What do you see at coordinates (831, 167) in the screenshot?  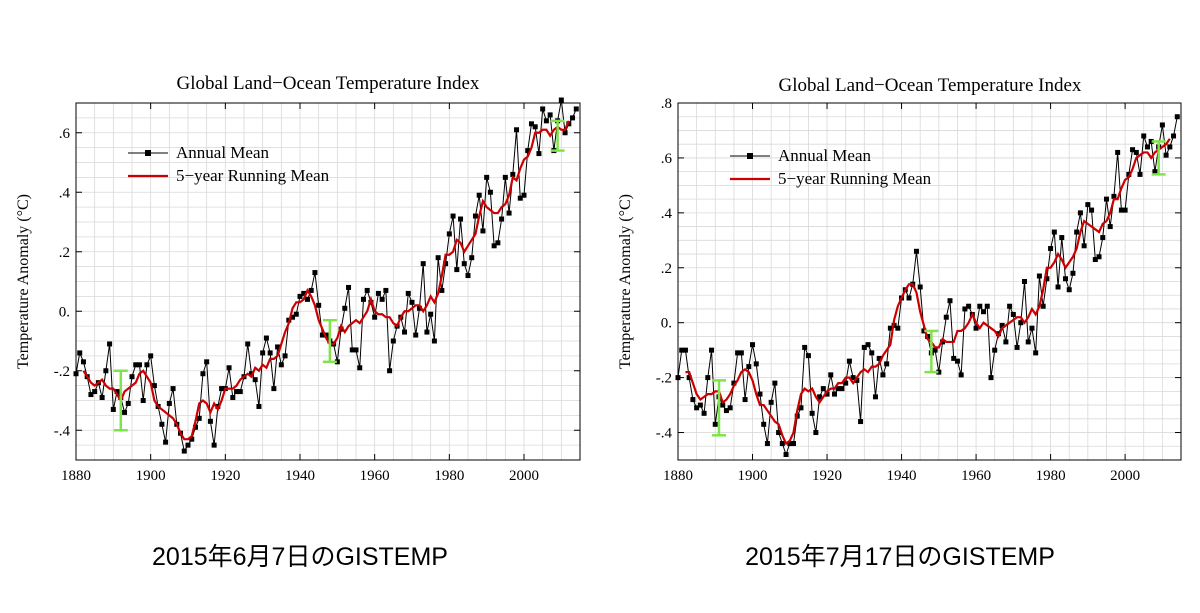 I see `legend: Annual Mean 5−year Running Mean` at bounding box center [831, 167].